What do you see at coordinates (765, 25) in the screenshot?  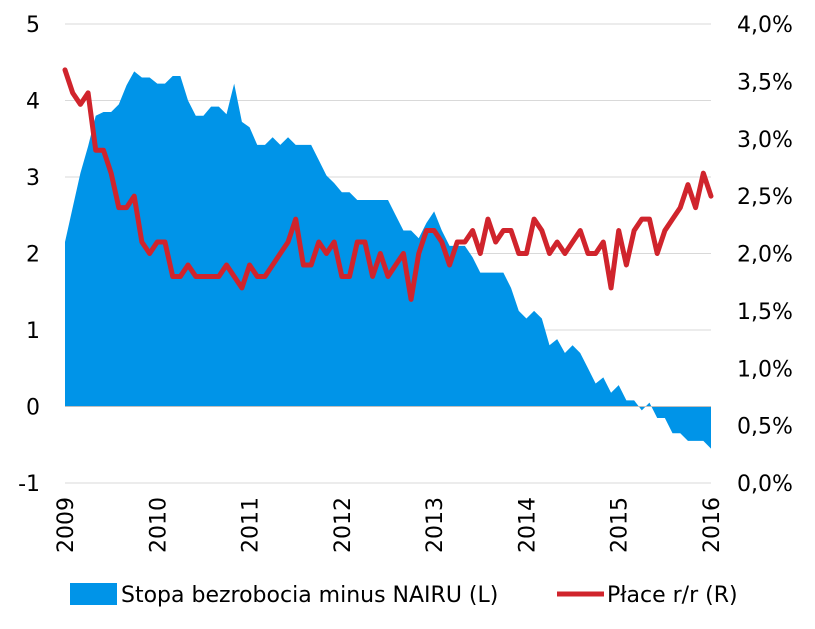 I see `right-tick-label: 4,0%` at bounding box center [765, 25].